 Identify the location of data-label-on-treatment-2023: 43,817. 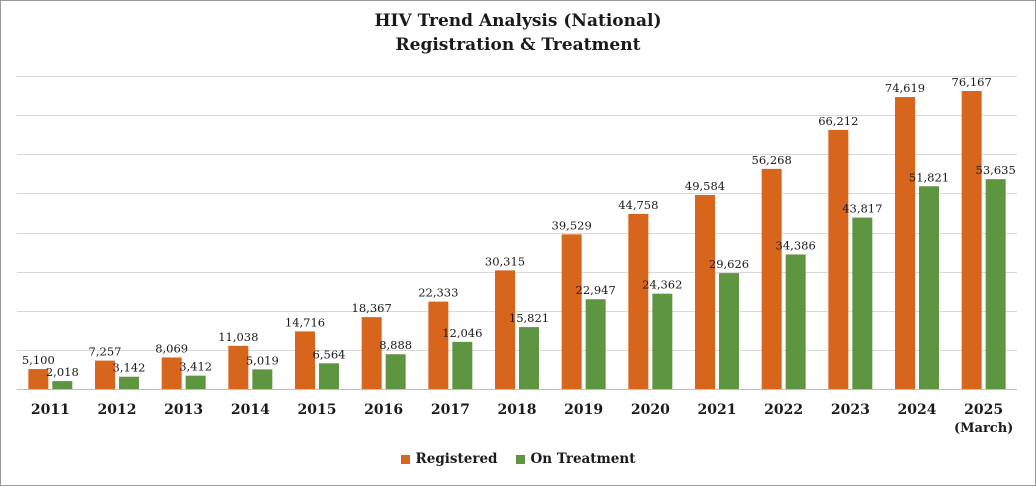
(862, 209).